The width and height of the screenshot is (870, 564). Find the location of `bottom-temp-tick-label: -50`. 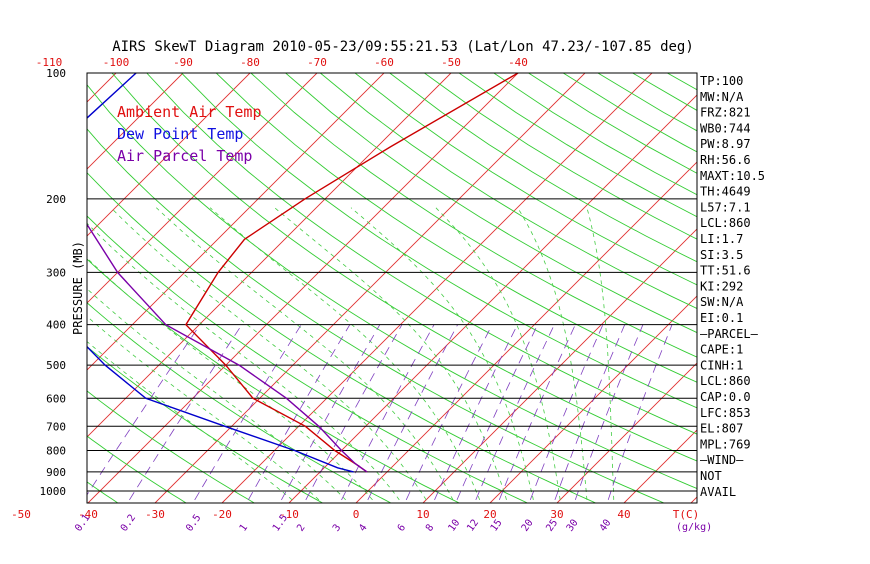

bottom-temp-tick-label: -50 is located at coordinates (21, 514).